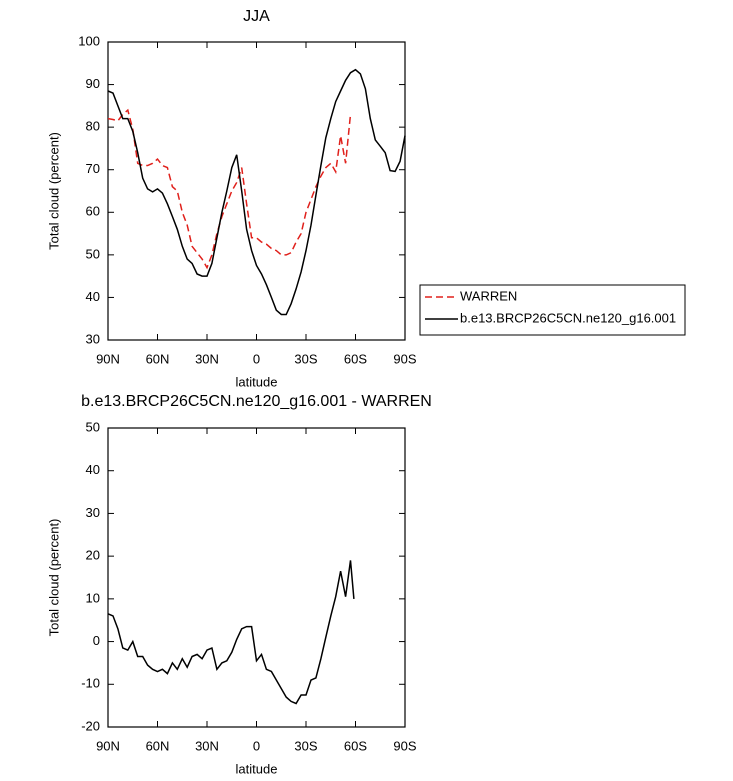  Describe the element at coordinates (93, 555) in the screenshot. I see `y-tick-label: 20` at that location.